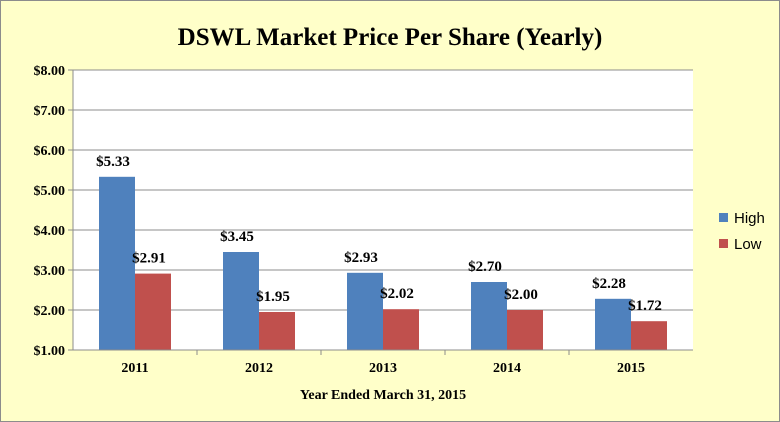  I want to click on y-tick-label: $7.00, so click(50, 111).